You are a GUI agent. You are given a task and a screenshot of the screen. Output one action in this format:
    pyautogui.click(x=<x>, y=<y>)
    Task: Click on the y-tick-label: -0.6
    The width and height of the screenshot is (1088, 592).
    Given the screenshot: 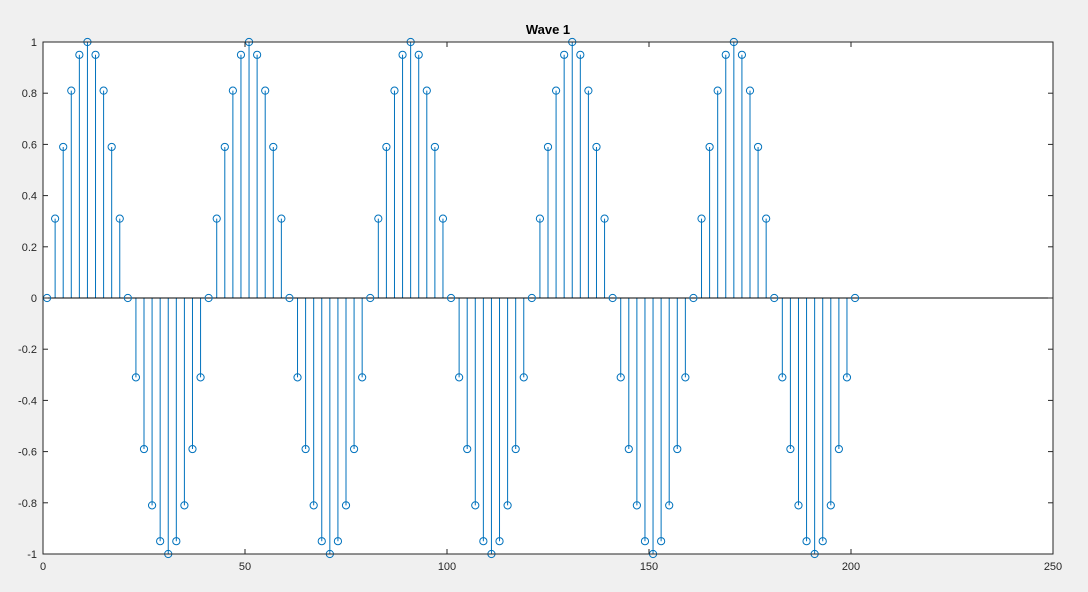 What is the action you would take?
    pyautogui.click(x=27, y=453)
    